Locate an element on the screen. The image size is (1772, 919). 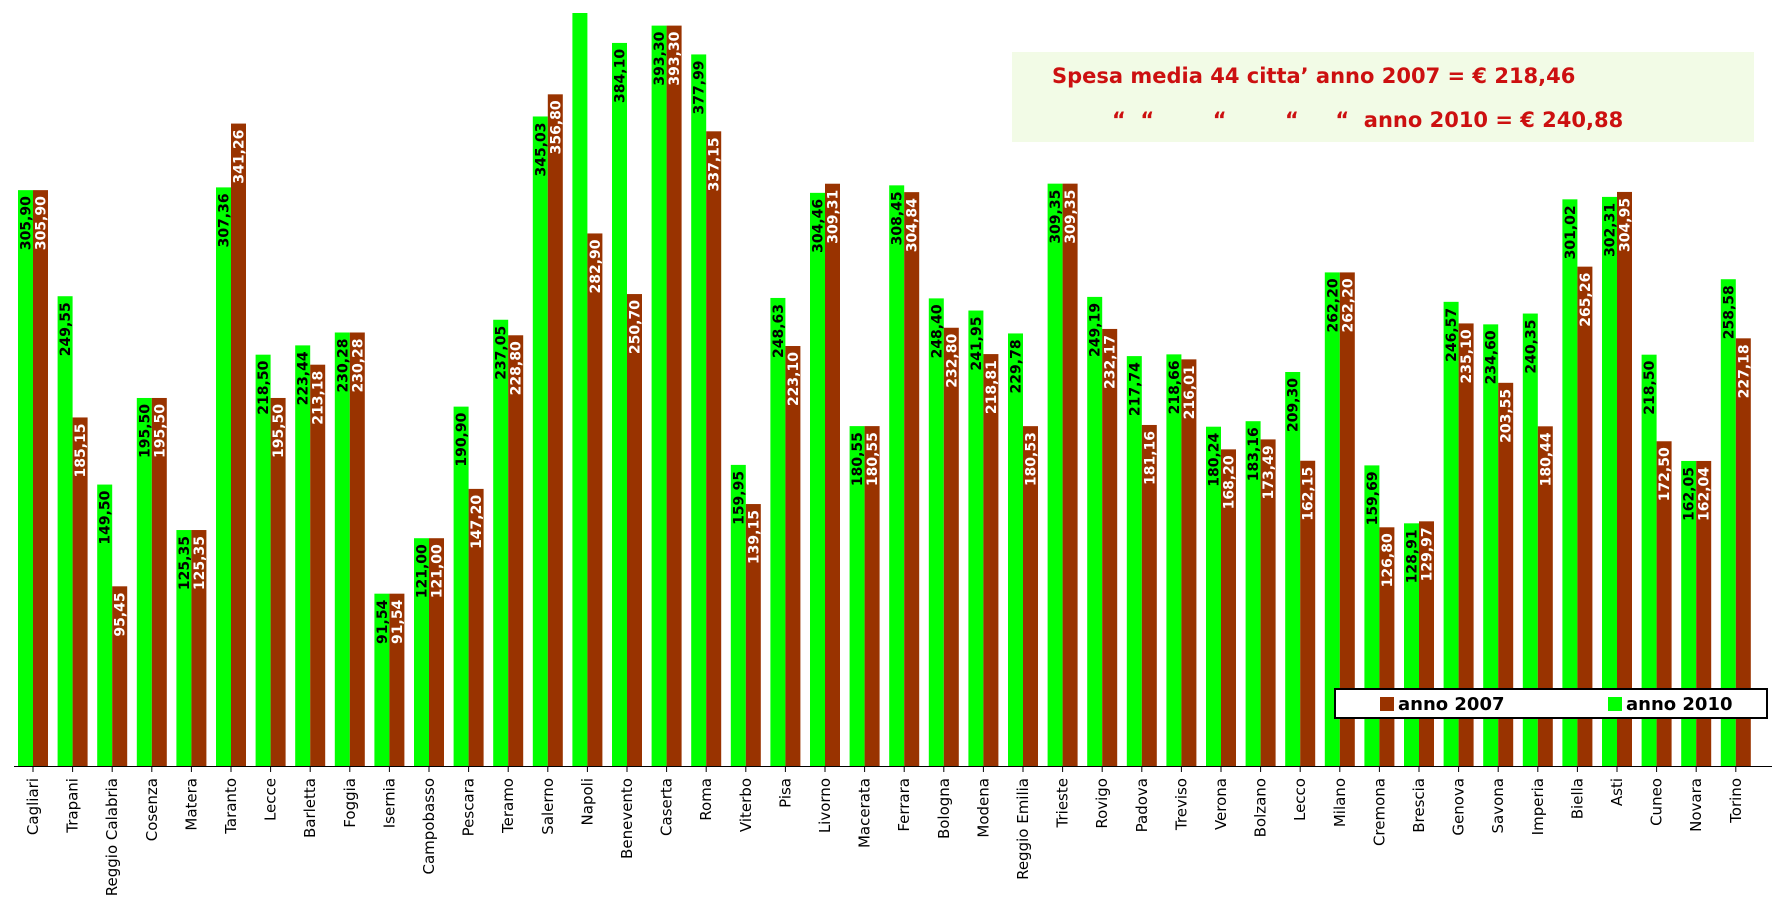
bar-2010-ferrara is located at coordinates (897, 475).